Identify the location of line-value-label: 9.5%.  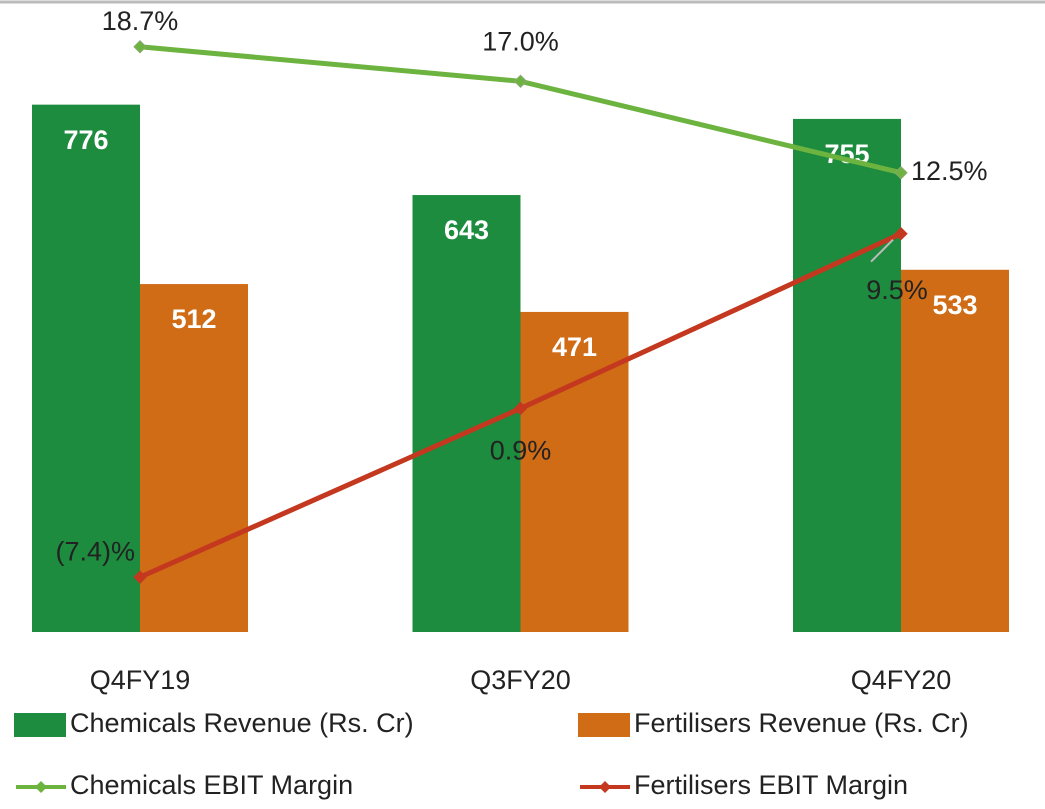
(897, 290).